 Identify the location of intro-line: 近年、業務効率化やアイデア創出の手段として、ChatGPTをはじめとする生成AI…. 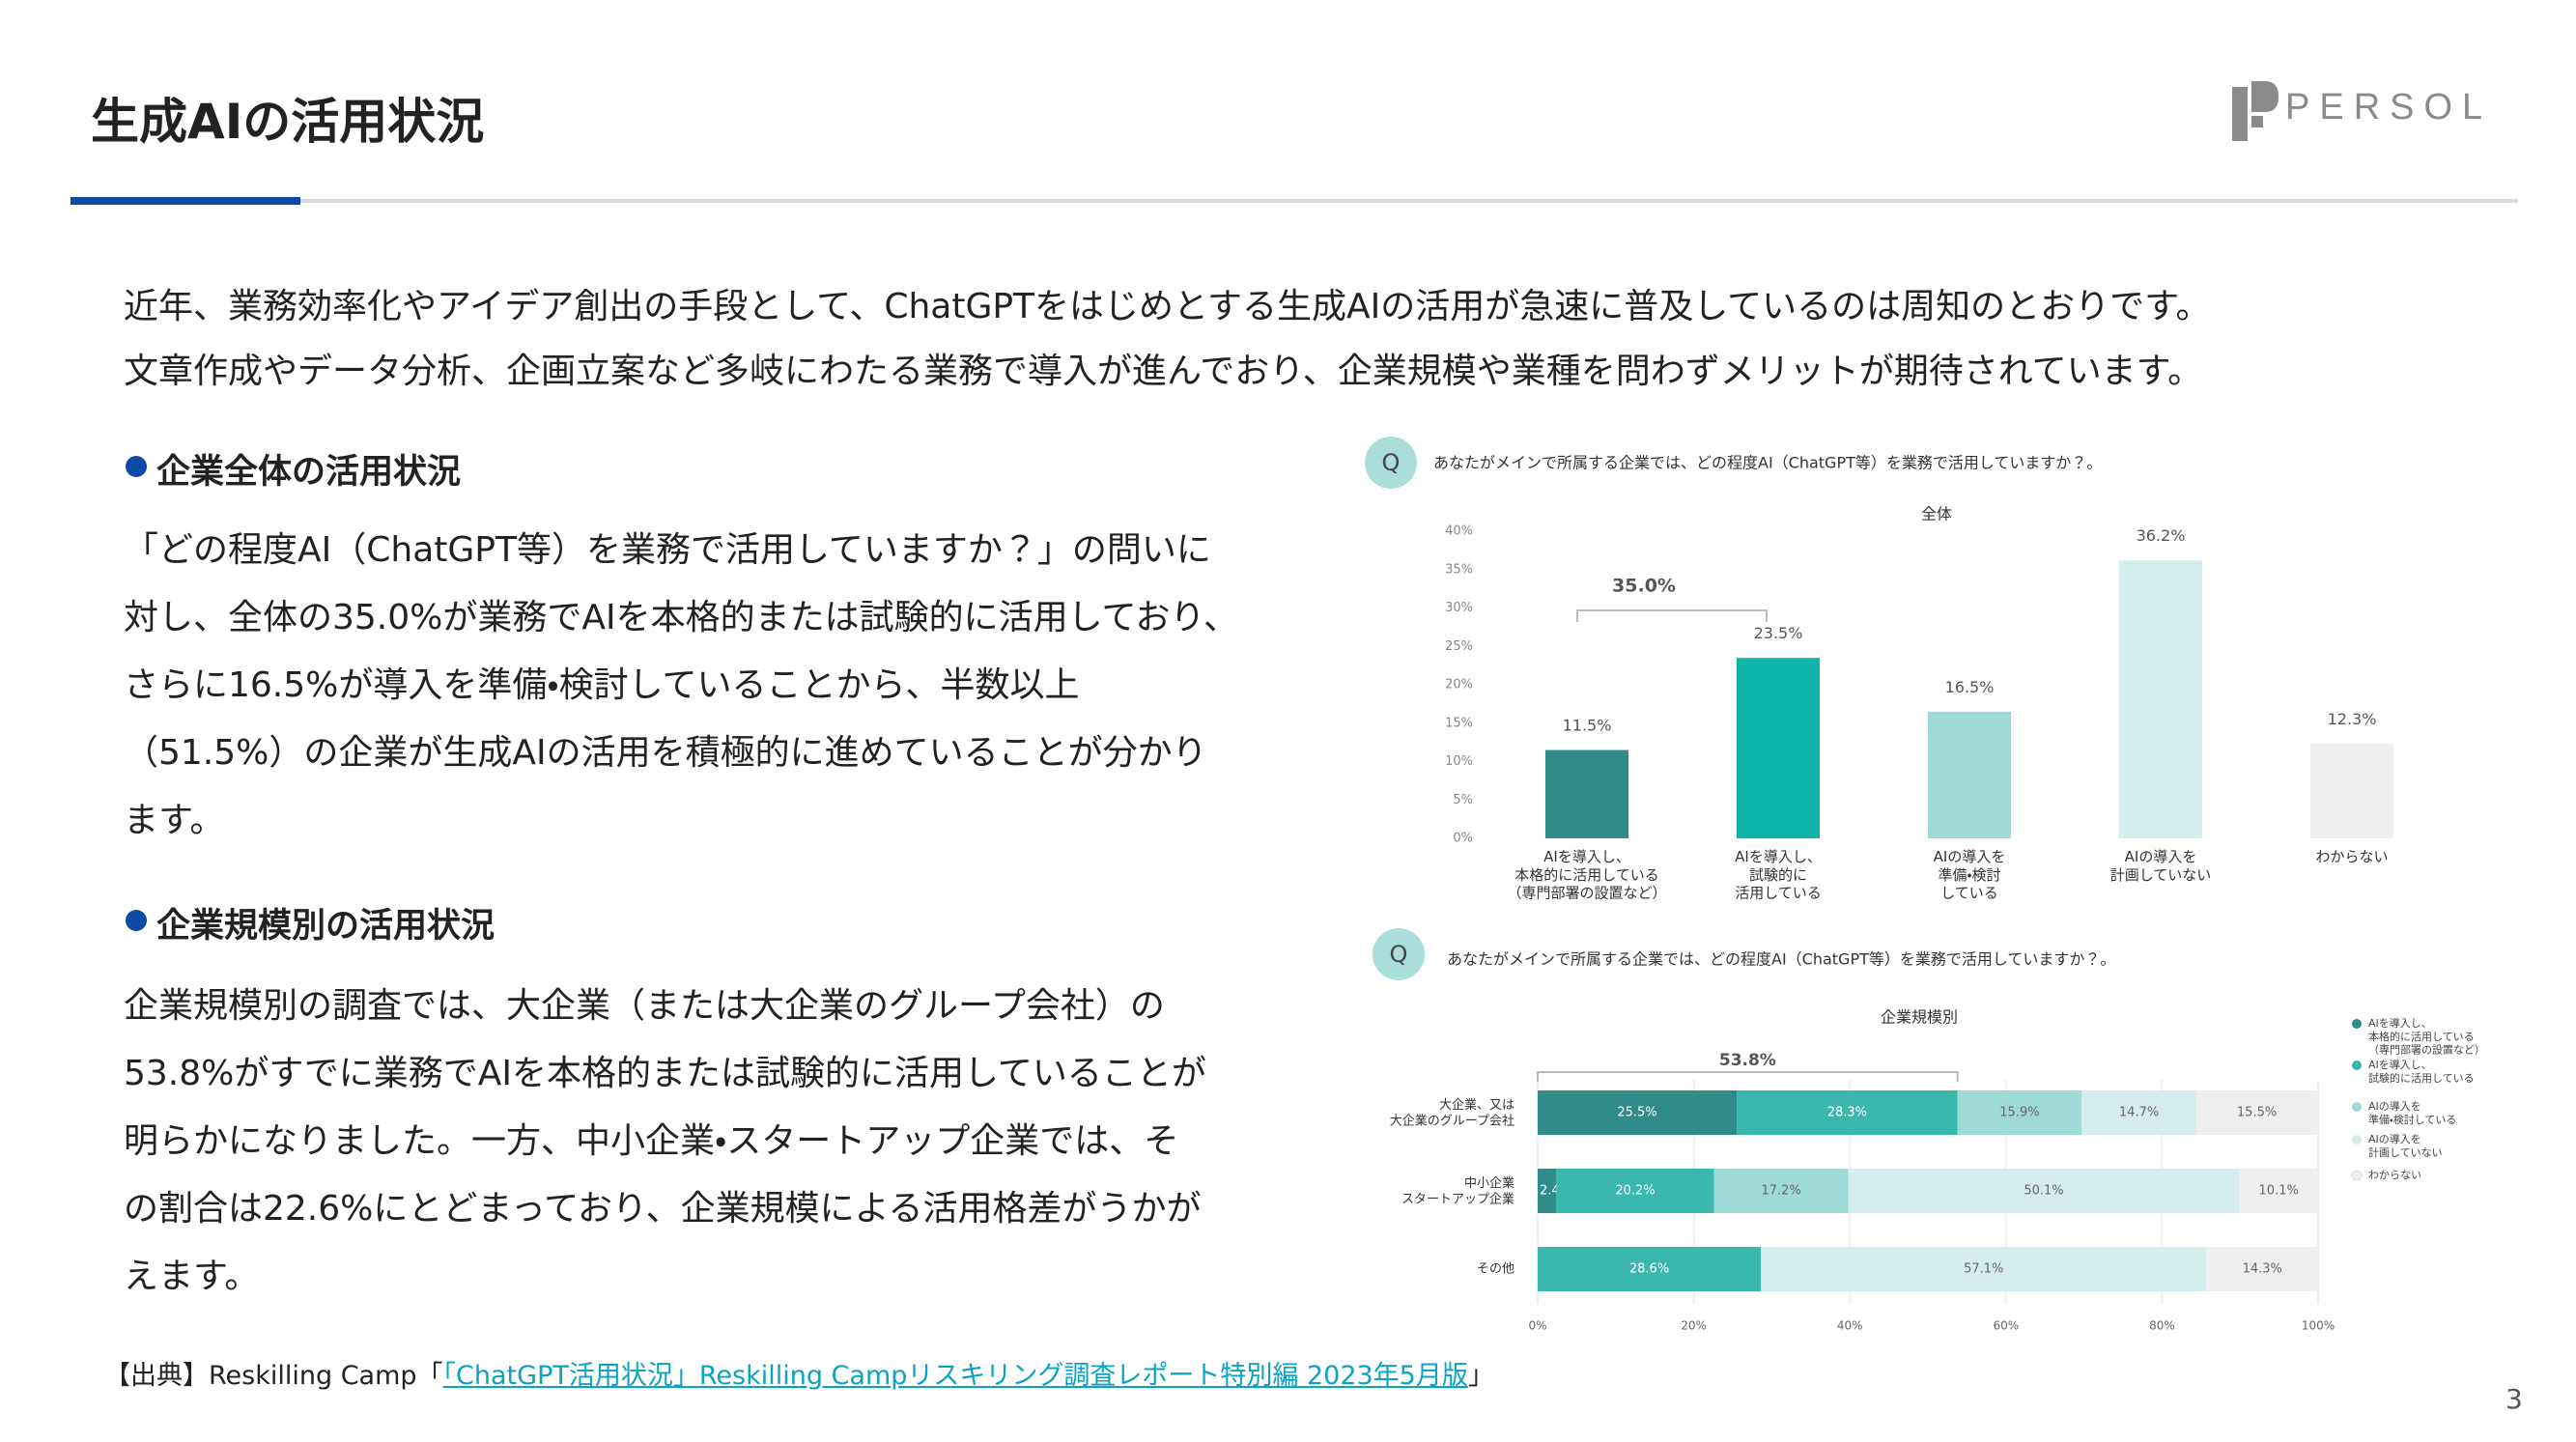
(1167, 306).